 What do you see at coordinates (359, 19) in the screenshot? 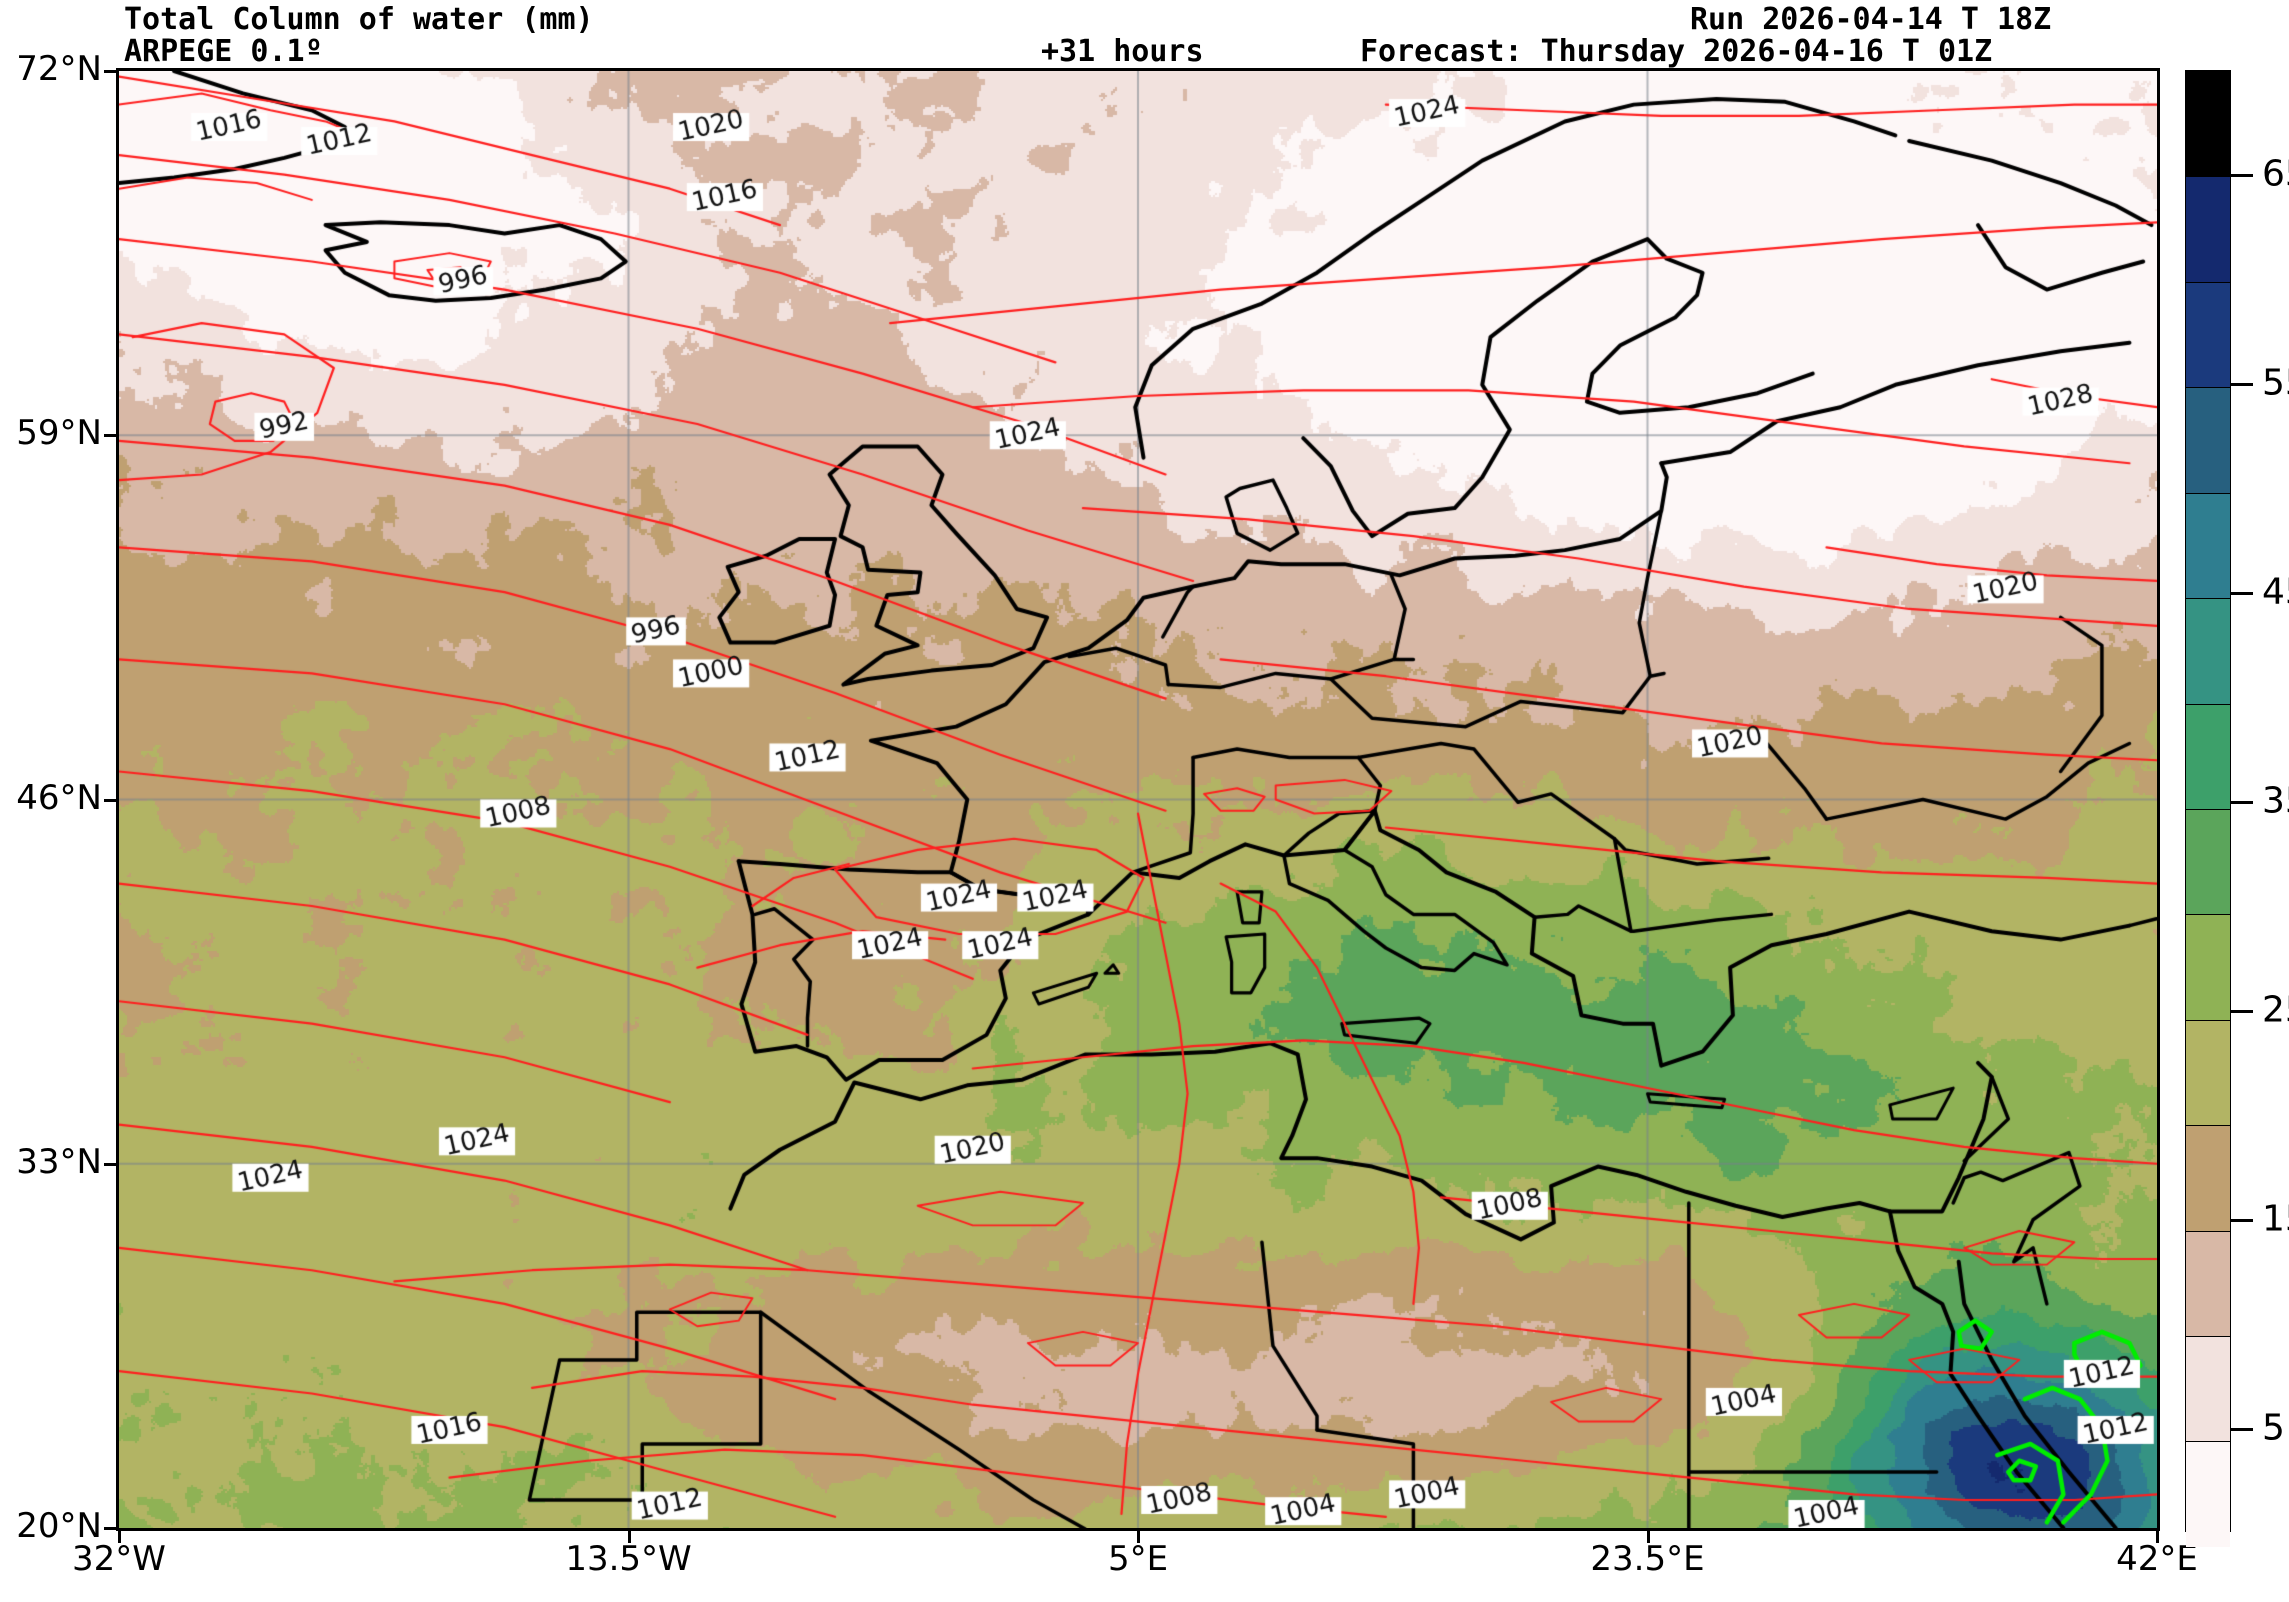
I see `page-title: Total Column of water (mm)` at bounding box center [359, 19].